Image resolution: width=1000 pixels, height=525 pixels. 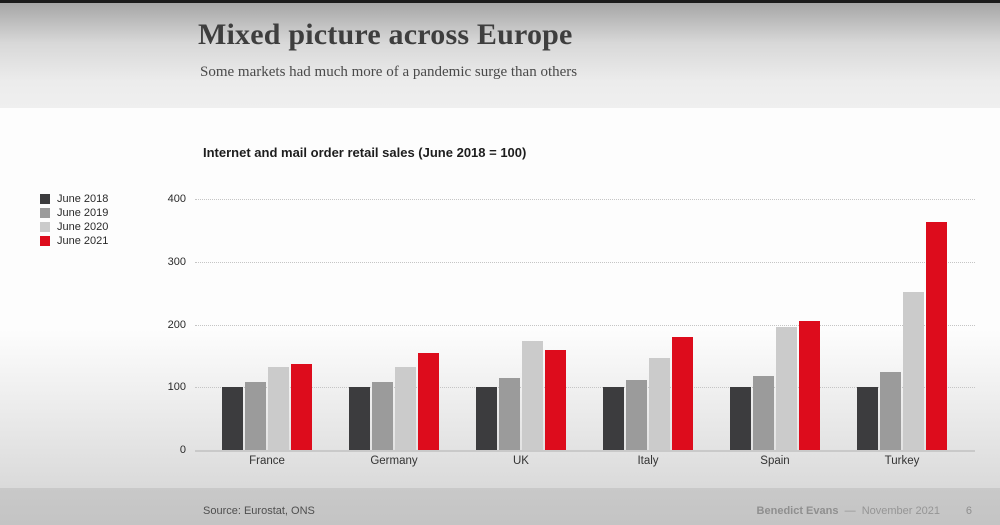 What do you see at coordinates (500, 1) in the screenshot?
I see `top-edge-bar` at bounding box center [500, 1].